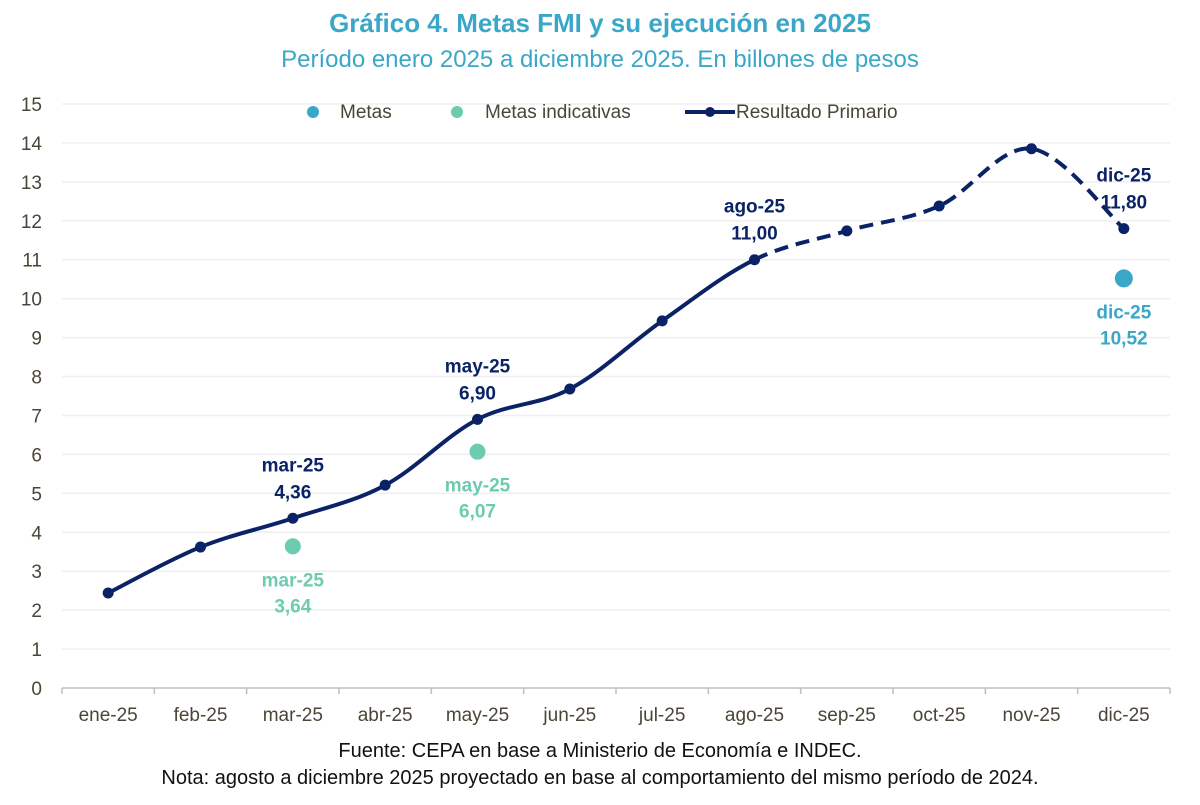  I want to click on data-label-value: 11,80, so click(1124, 203).